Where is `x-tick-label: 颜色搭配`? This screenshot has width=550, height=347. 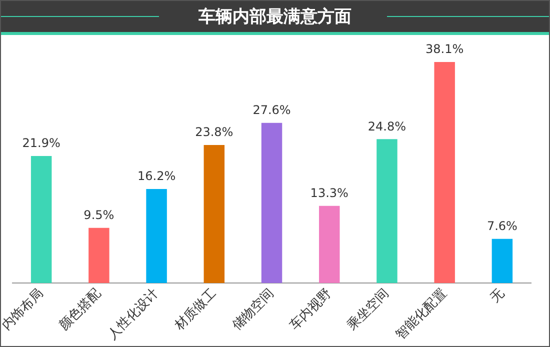
x-tick-label: 颜色搭配 is located at coordinates (80, 310).